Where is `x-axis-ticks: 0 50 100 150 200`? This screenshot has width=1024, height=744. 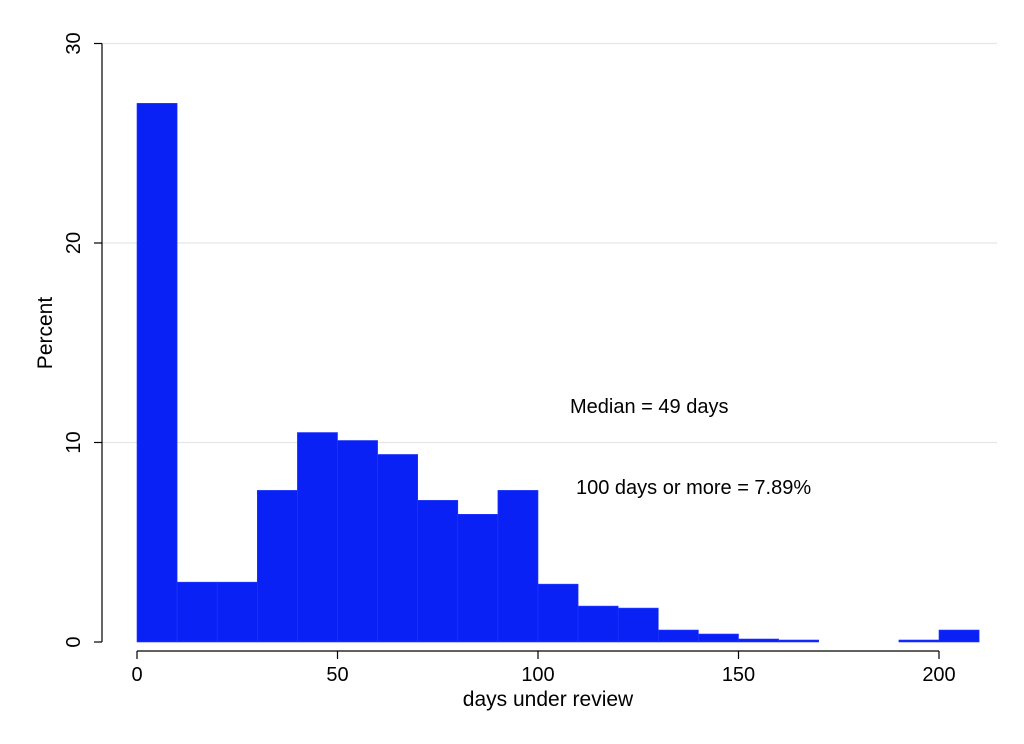
x-axis-ticks: 0 50 100 150 200 is located at coordinates (543, 668).